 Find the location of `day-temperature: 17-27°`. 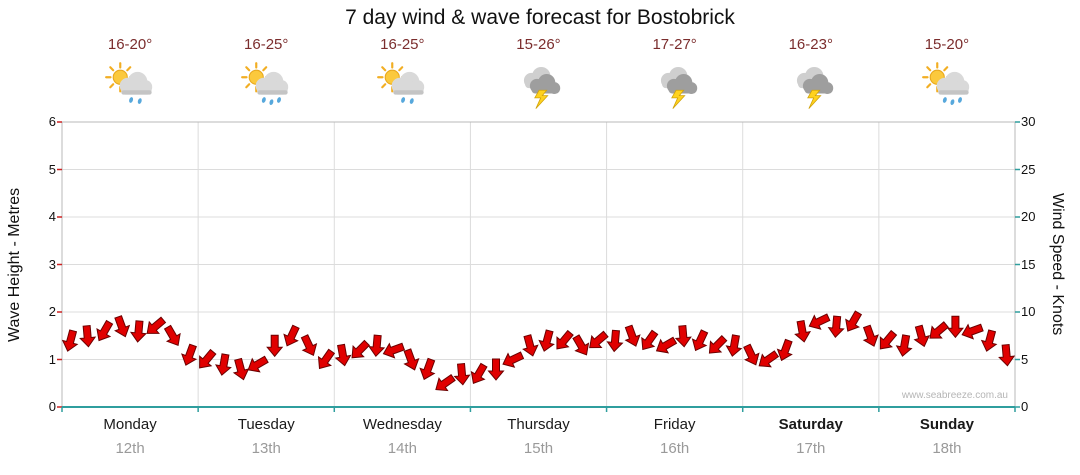

day-temperature: 17-27° is located at coordinates (674, 44).